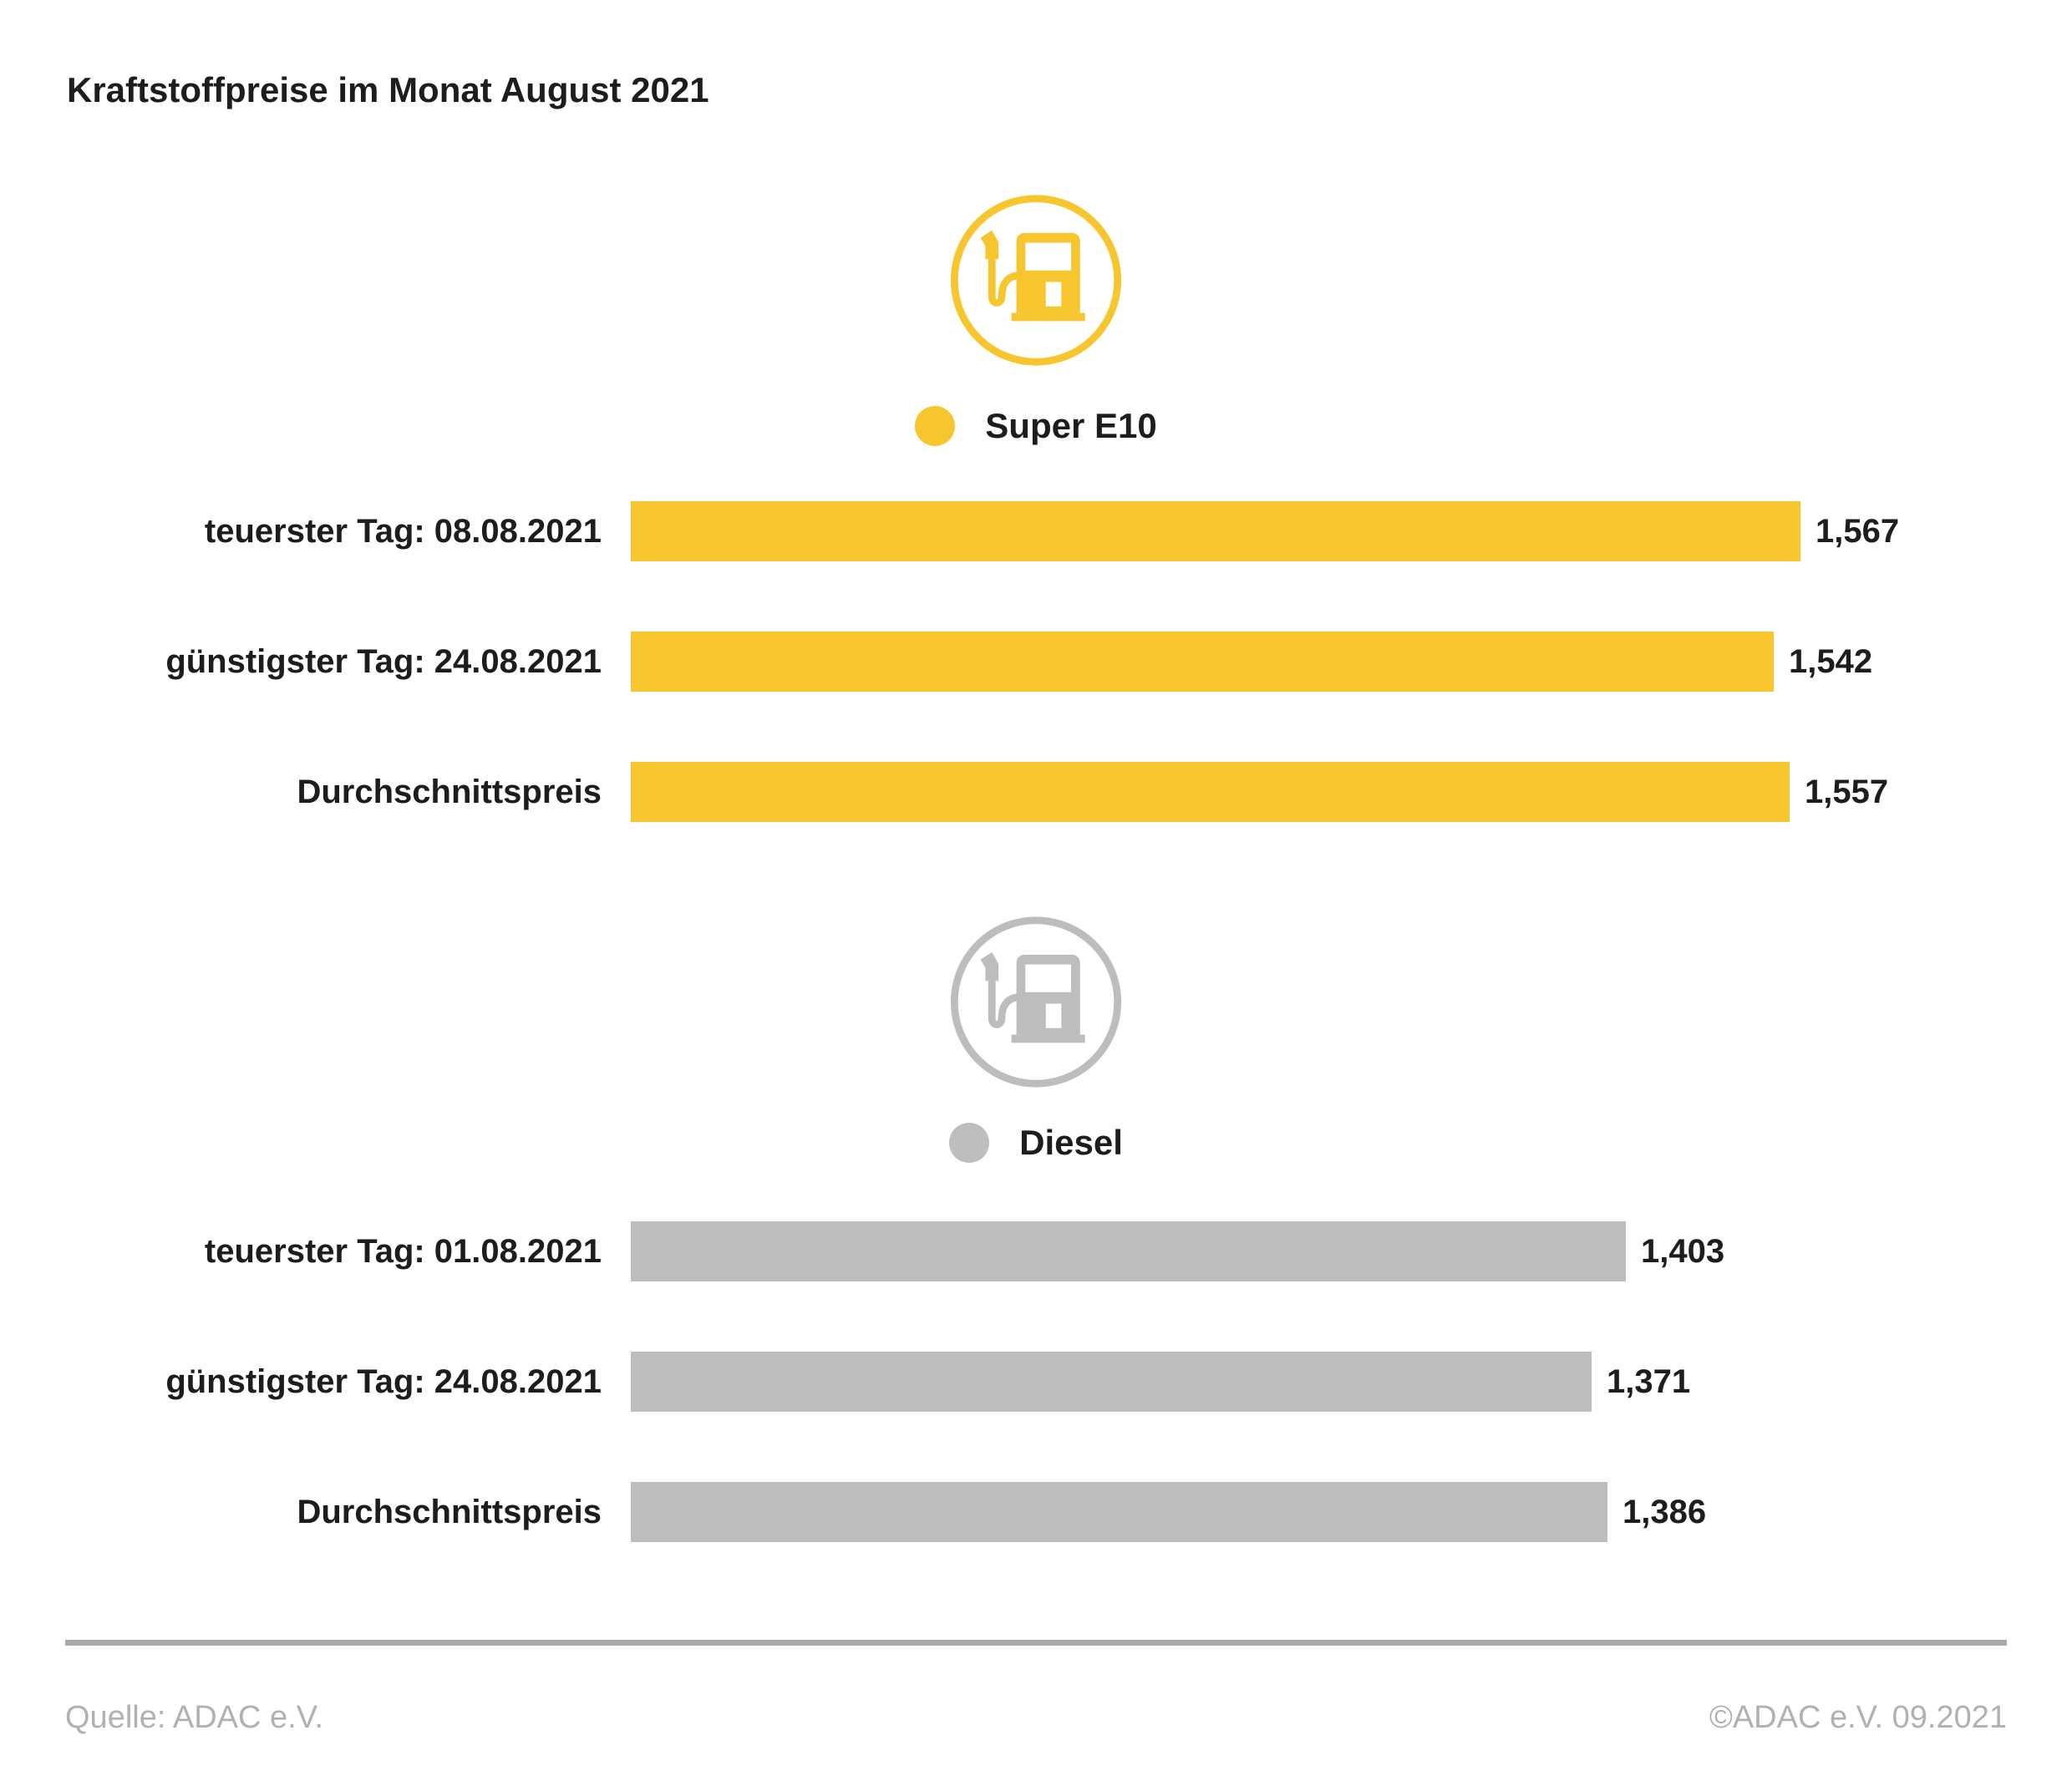 The height and width of the screenshot is (1786, 2072). Describe the element at coordinates (403, 531) in the screenshot. I see `bar-label: teuerster Tag: 08.08.2021` at that location.